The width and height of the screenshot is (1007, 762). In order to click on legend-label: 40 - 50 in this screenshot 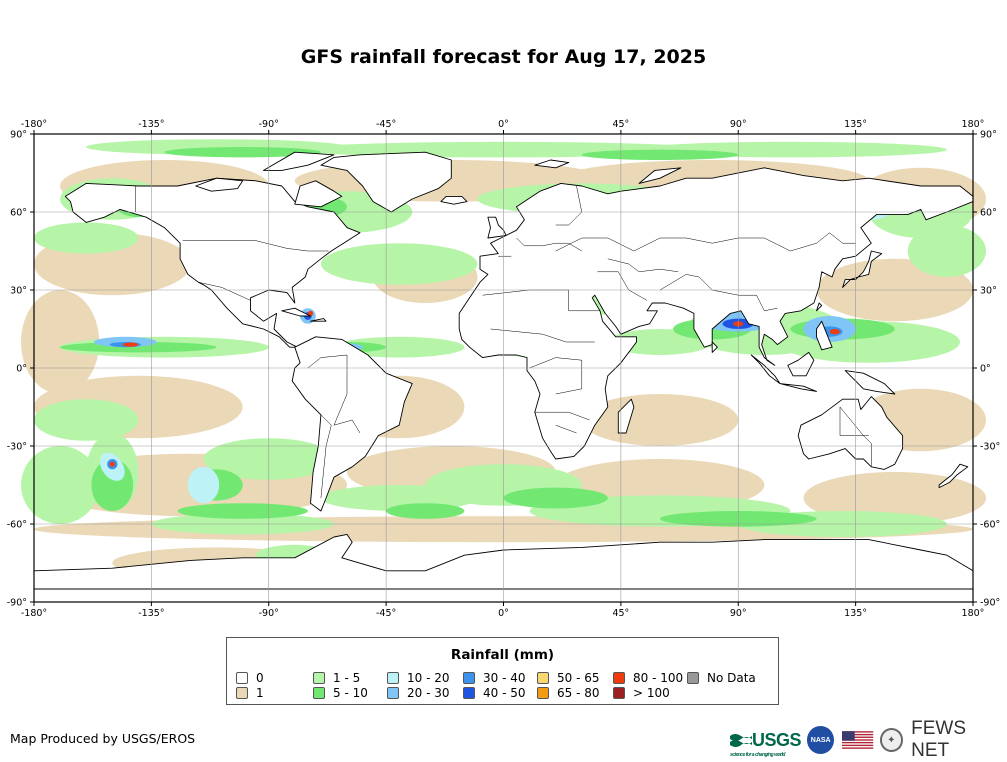, I will do `click(504, 693)`.